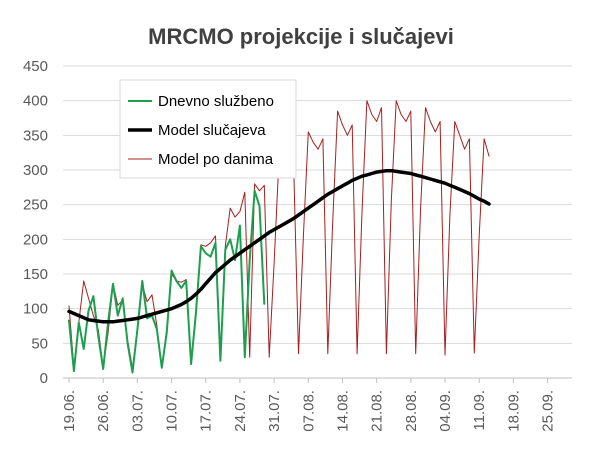  I want to click on x-tick-label: 10.07., so click(172, 411).